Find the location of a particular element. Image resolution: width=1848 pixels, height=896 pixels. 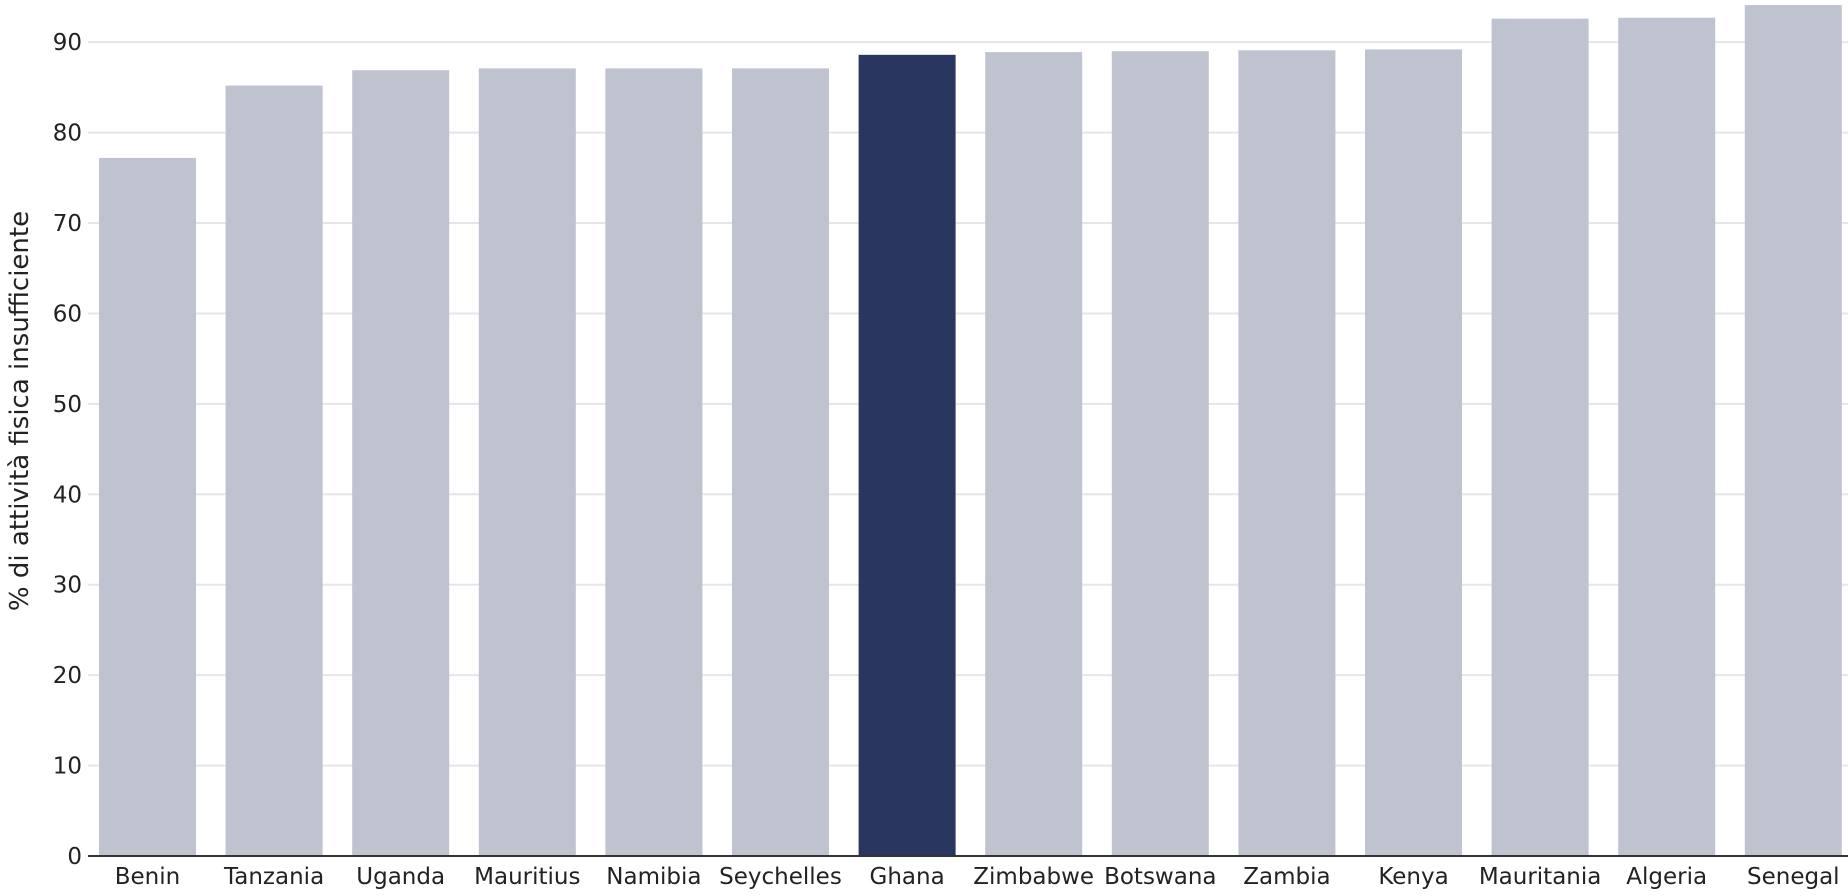

x-tick-label: Algeria is located at coordinates (1666, 877).